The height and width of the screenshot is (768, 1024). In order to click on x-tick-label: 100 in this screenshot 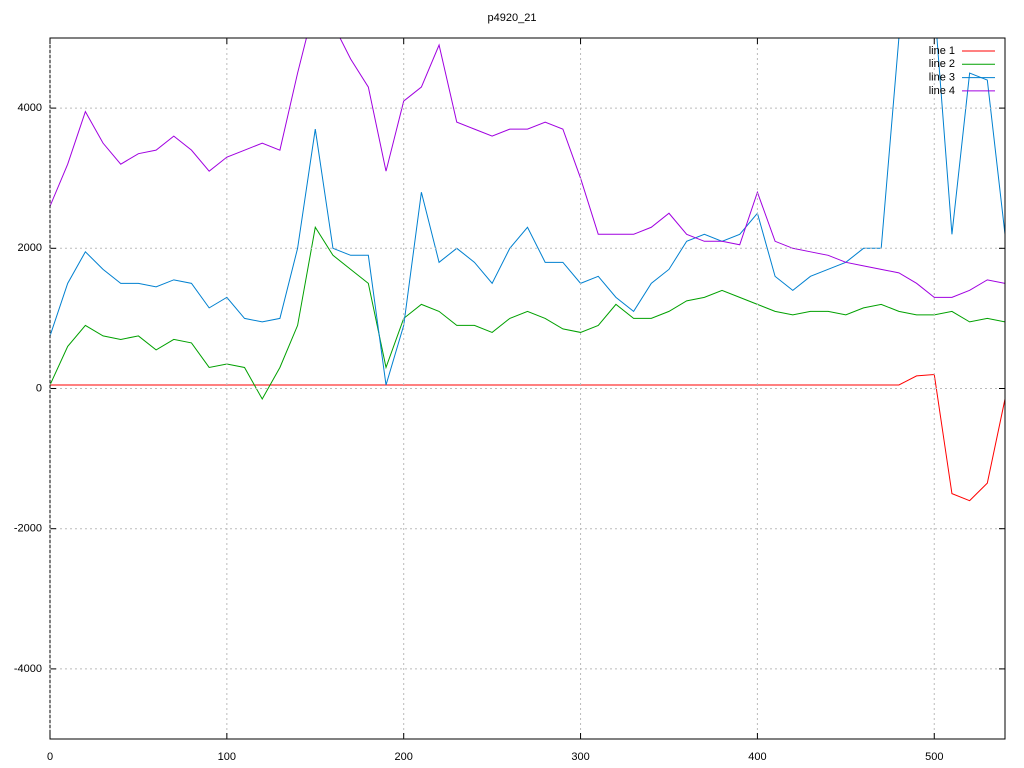, I will do `click(227, 757)`.